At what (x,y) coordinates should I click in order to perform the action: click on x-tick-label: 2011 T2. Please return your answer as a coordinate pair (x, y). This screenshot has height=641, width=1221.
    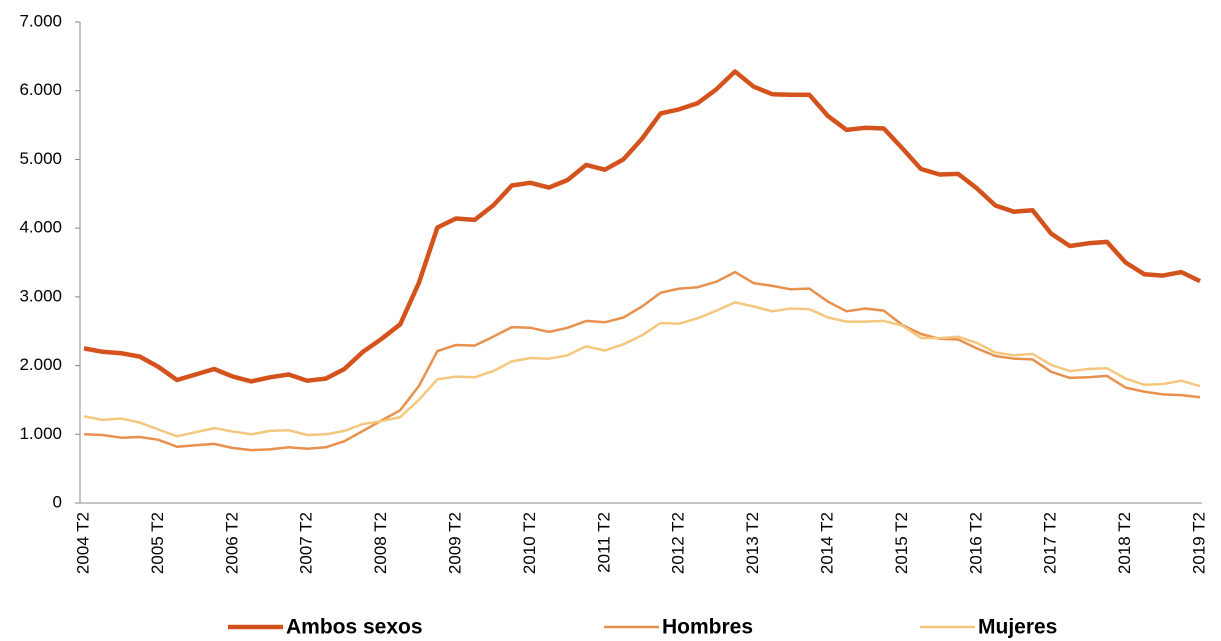
    Looking at the image, I should click on (603, 542).